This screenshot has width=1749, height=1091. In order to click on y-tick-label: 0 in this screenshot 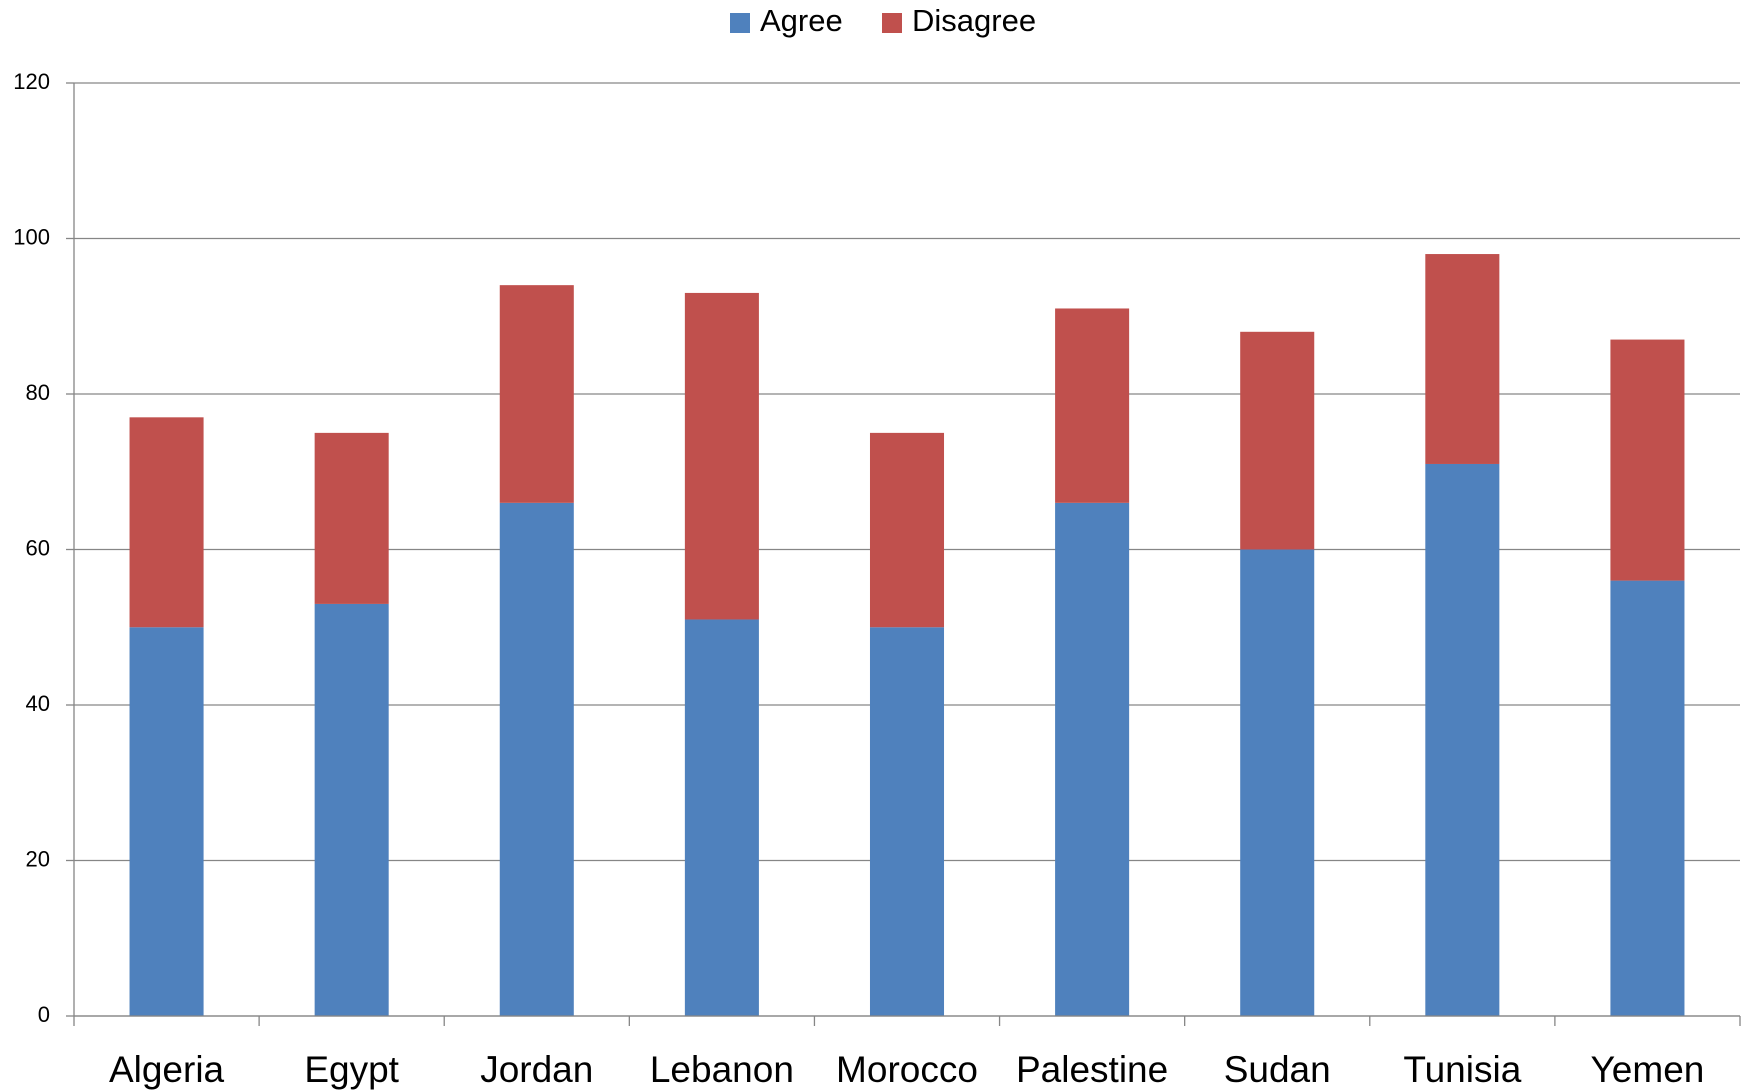, I will do `click(44, 1014)`.